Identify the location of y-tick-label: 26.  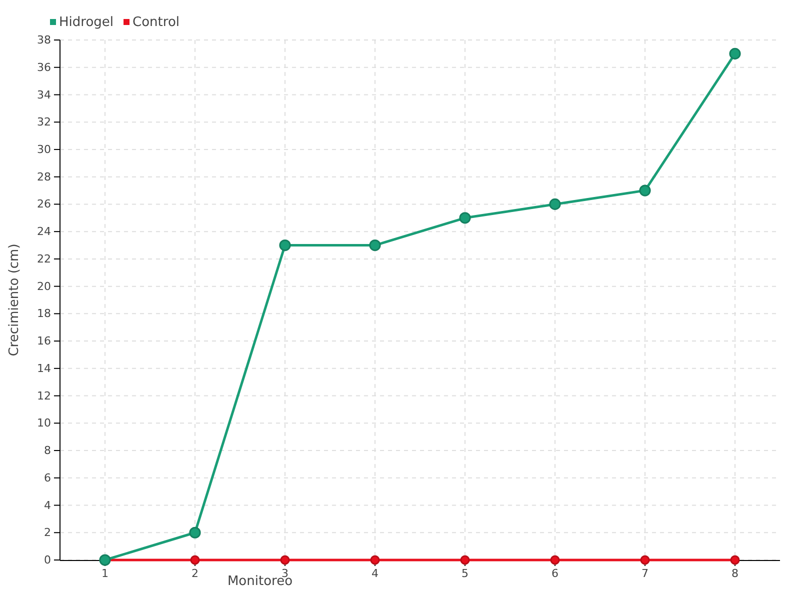
(44, 204).